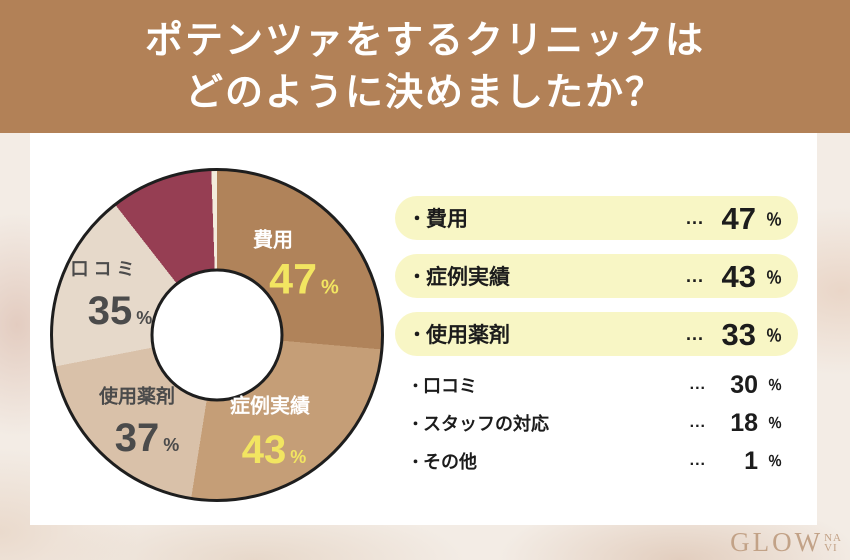 This screenshot has width=850, height=560. What do you see at coordinates (450, 462) in the screenshot?
I see `list-item-label: その他` at bounding box center [450, 462].